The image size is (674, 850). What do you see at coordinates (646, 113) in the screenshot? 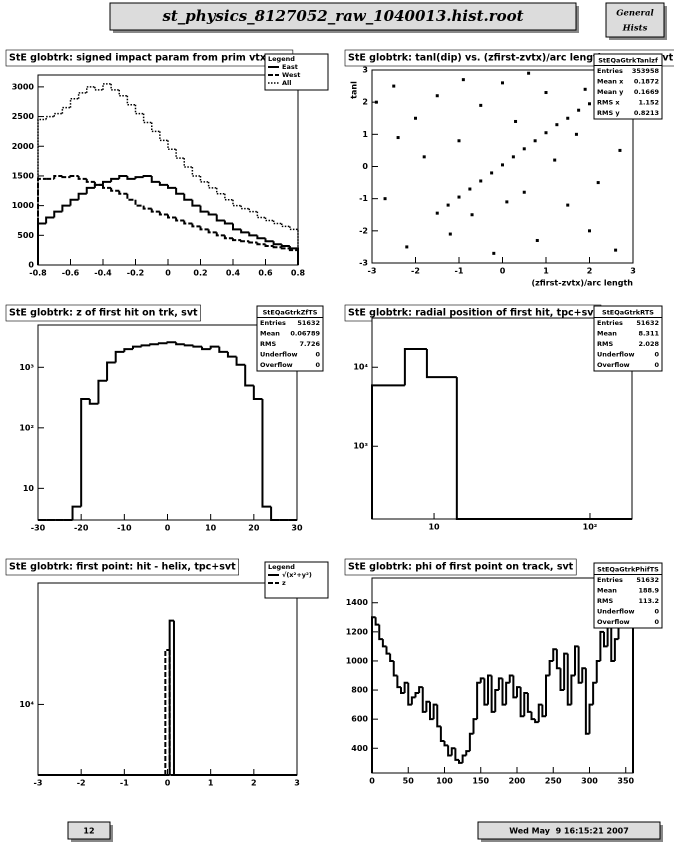
I see `stats-value: 0.8213` at bounding box center [646, 113].